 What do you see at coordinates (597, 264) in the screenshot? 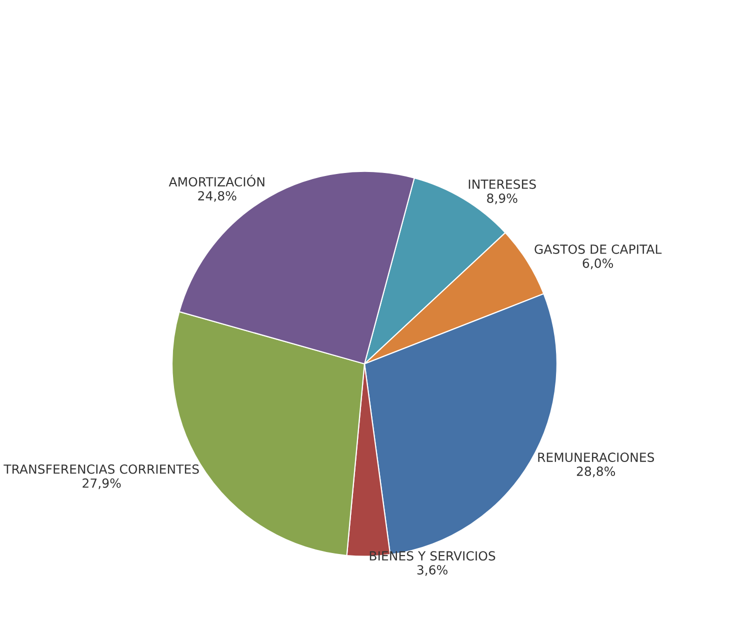
I see `data-label: 6,0%` at bounding box center [597, 264].